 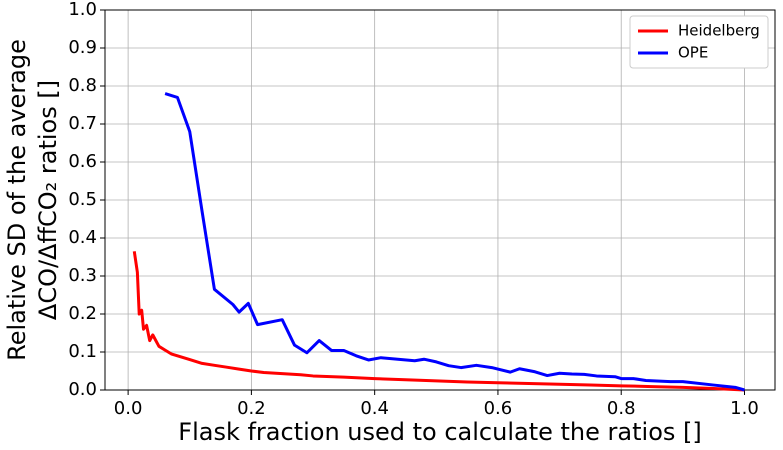 What do you see at coordinates (82, 85) in the screenshot?
I see `y-tick-label: 0.8` at bounding box center [82, 85].